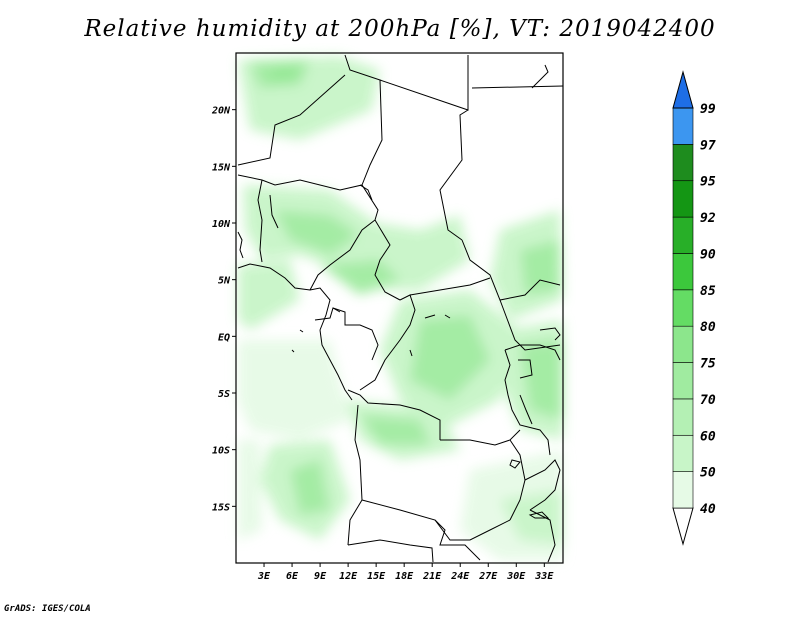  Describe the element at coordinates (221, 167) in the screenshot. I see `lat-tick-label: 15N` at that location.